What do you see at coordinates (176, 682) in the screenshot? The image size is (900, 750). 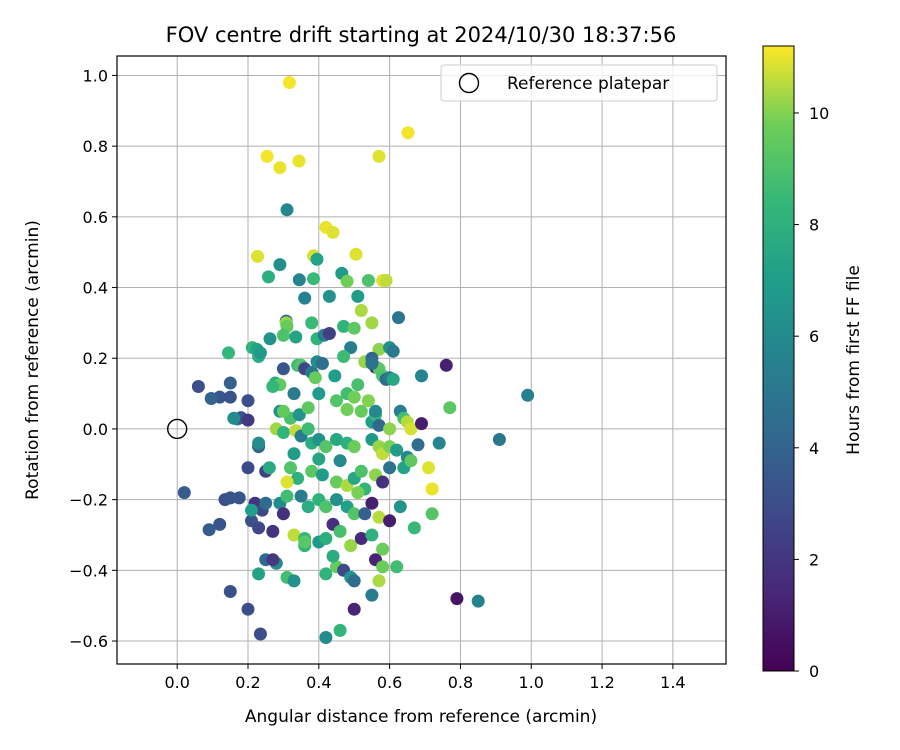 I see `x-tick-label: 0.0` at bounding box center [176, 682].